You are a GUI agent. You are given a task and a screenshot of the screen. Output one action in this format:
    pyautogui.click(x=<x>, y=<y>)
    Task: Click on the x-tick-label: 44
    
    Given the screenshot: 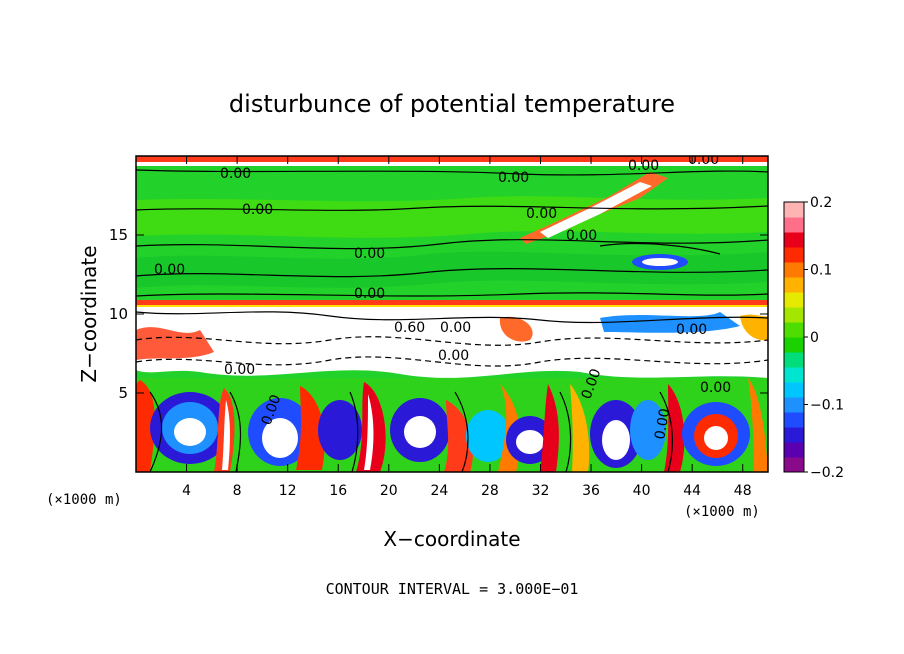 What is the action you would take?
    pyautogui.click(x=692, y=491)
    